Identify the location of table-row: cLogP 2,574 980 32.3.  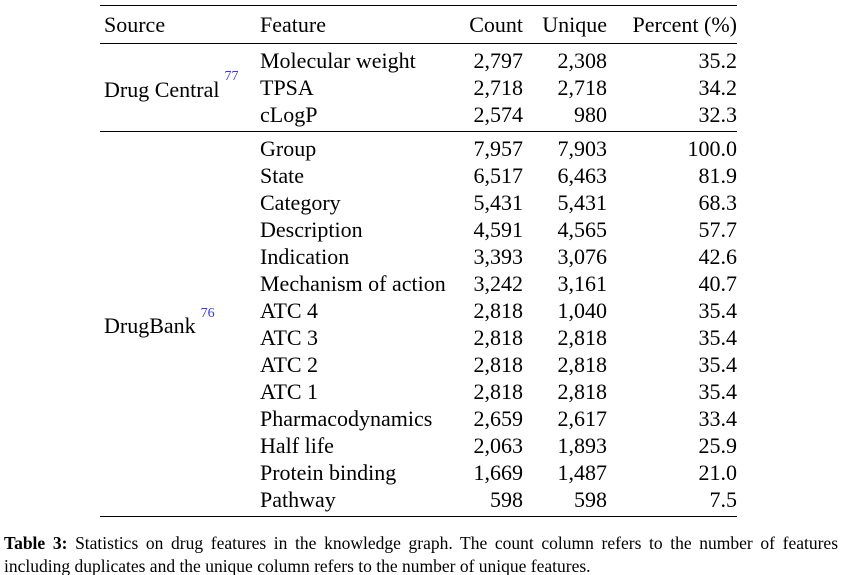
(418, 116).